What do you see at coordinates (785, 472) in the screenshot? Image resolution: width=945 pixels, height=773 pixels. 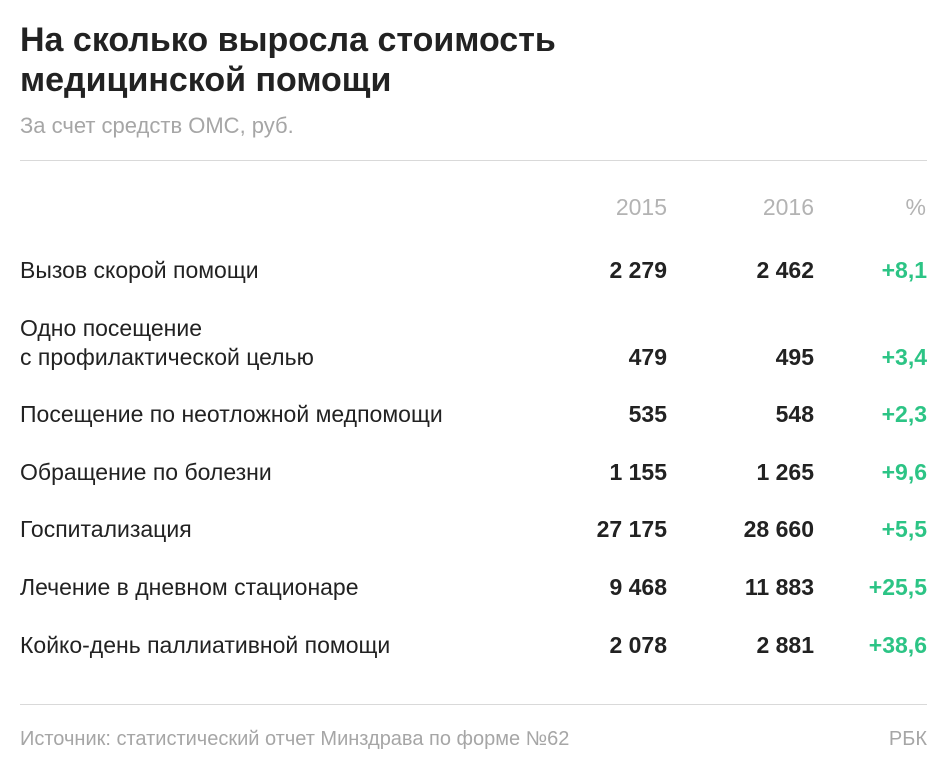 I see `value-2016: 1 265` at bounding box center [785, 472].